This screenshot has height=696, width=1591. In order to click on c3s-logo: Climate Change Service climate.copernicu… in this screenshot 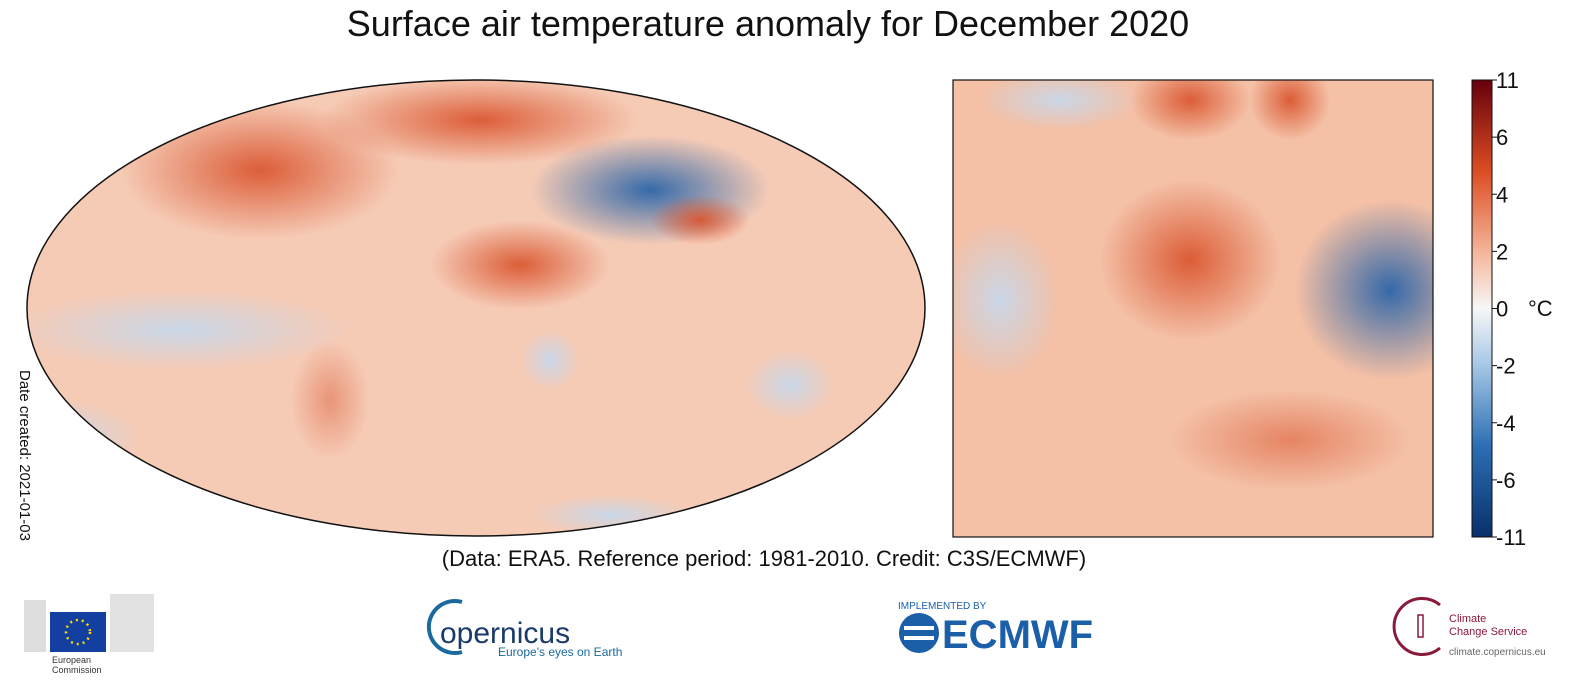, I will do `click(1469, 627)`.